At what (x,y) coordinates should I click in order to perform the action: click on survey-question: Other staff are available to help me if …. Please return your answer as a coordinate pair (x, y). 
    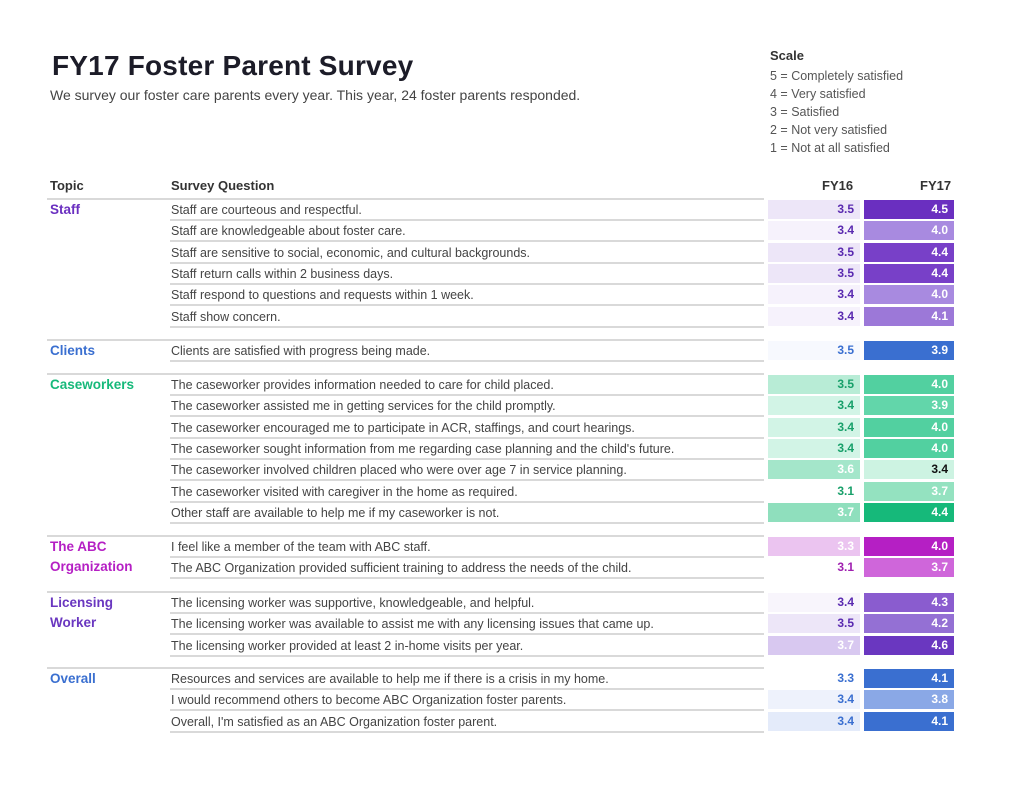
    Looking at the image, I should click on (335, 512).